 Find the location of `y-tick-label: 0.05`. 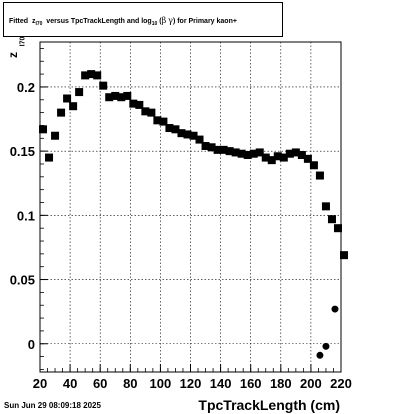

y-tick-label: 0.05 is located at coordinates (22, 280).